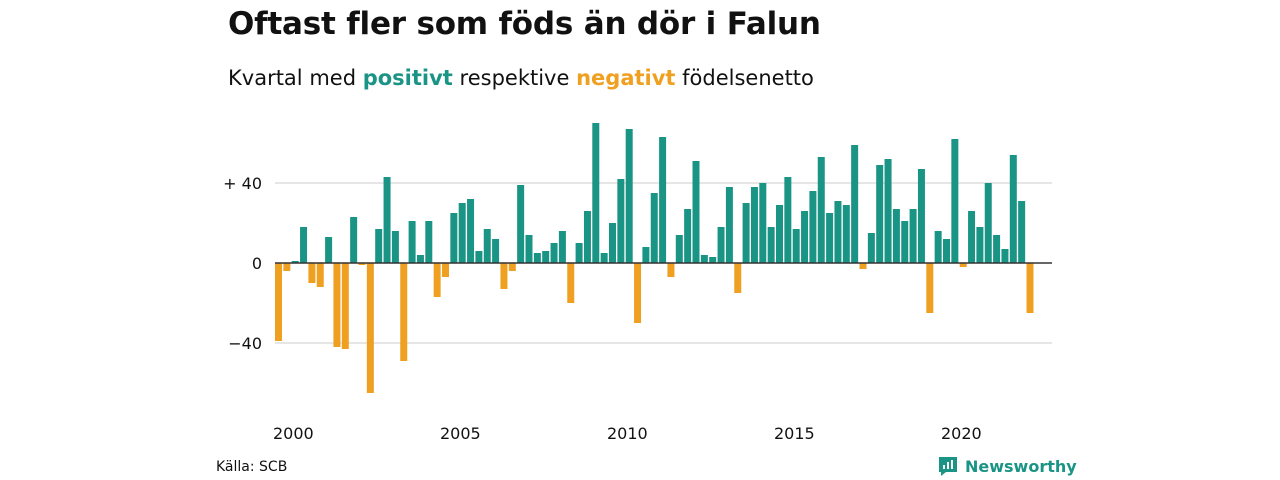  I want to click on x-tick-label: 2010, so click(627, 433).